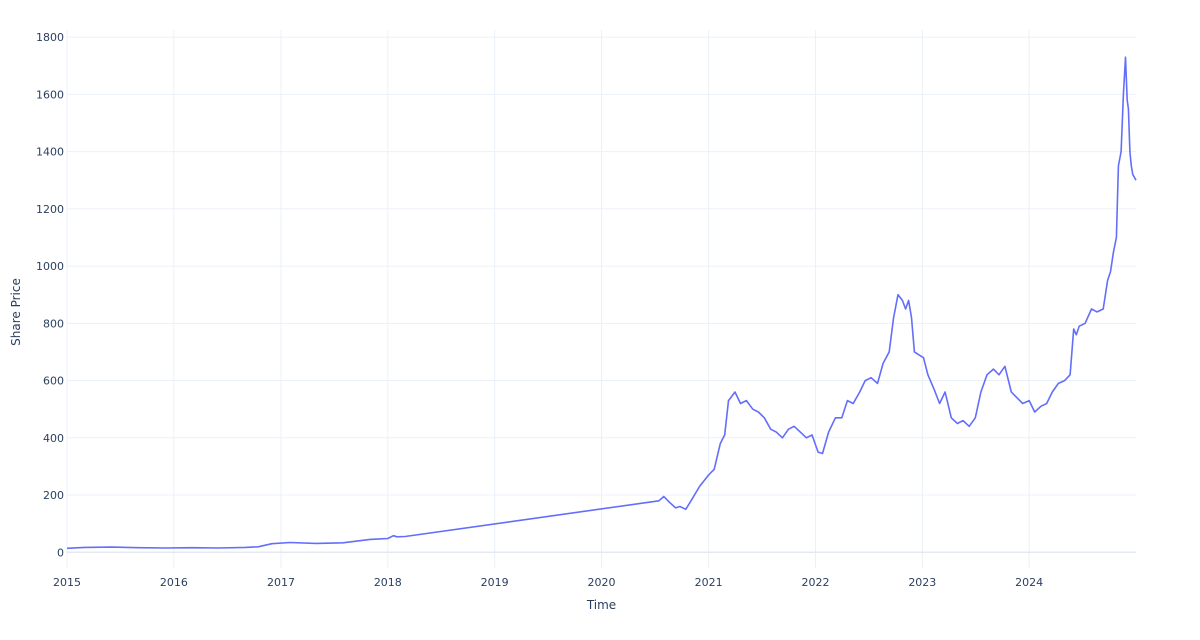 The image size is (1200, 640). I want to click on y-axis-title: Share Price, so click(16, 312).